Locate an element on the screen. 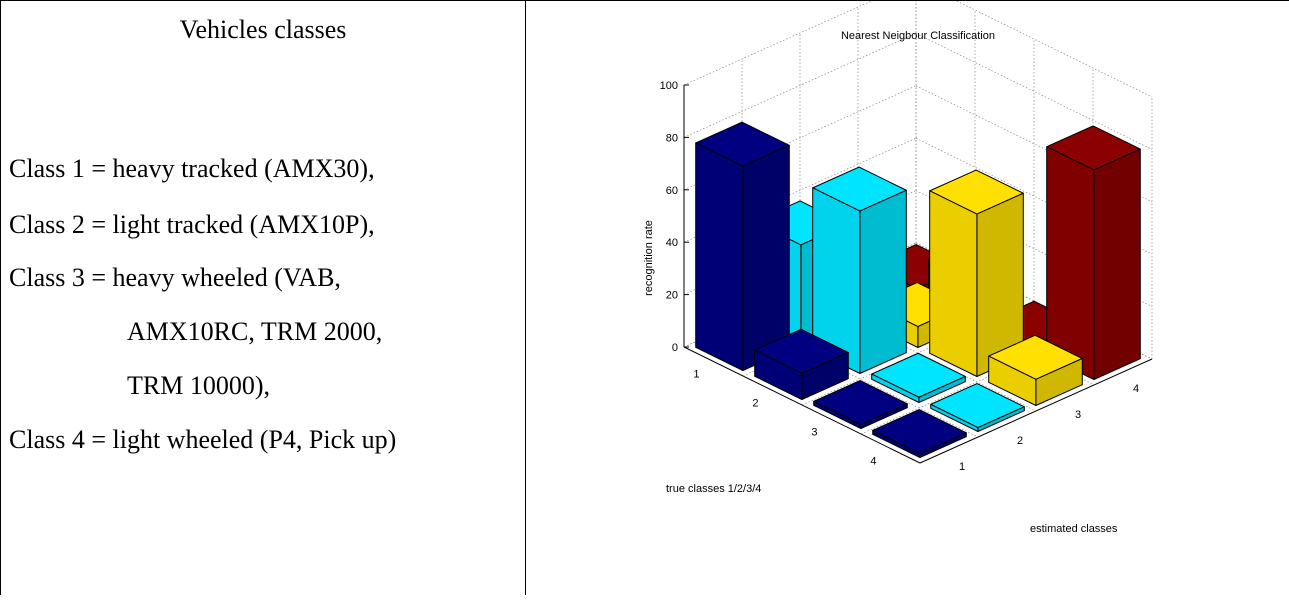  y-tick-label: 3 is located at coordinates (1078, 415).